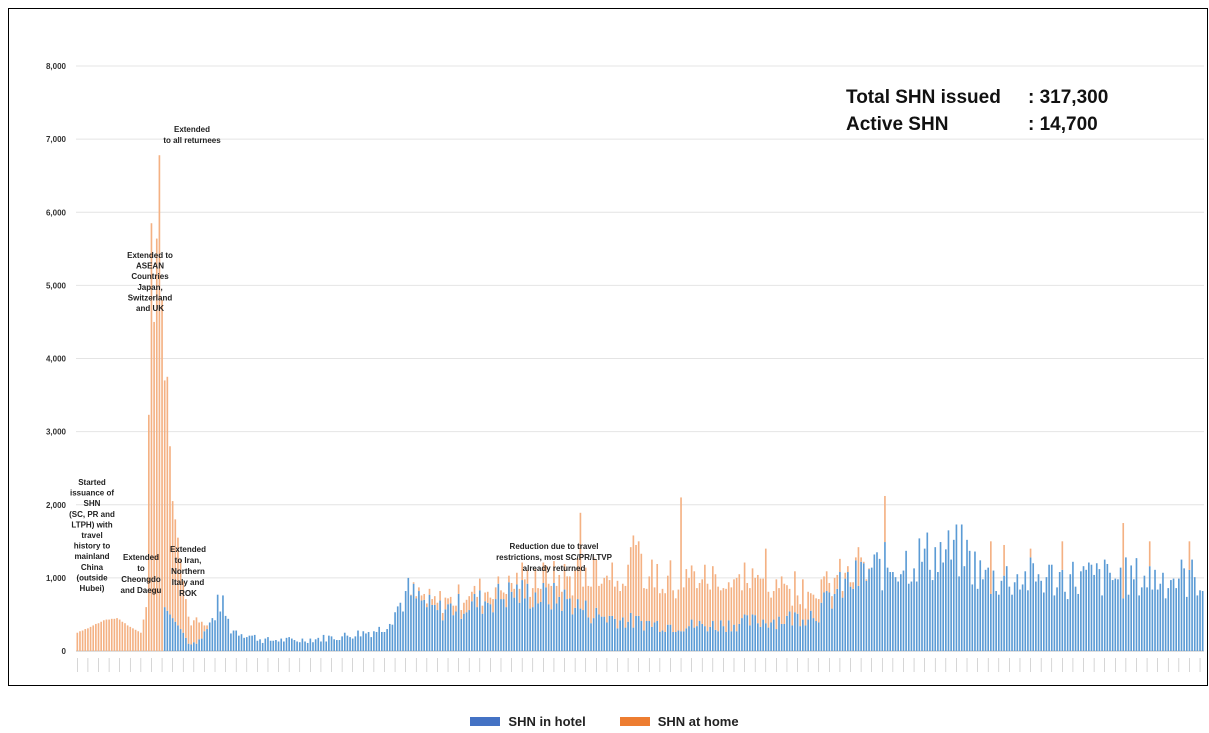 Image resolution: width=1209 pixels, height=733 pixels. Describe the element at coordinates (150, 266) in the screenshot. I see `annotation-line: ASEAN` at that location.